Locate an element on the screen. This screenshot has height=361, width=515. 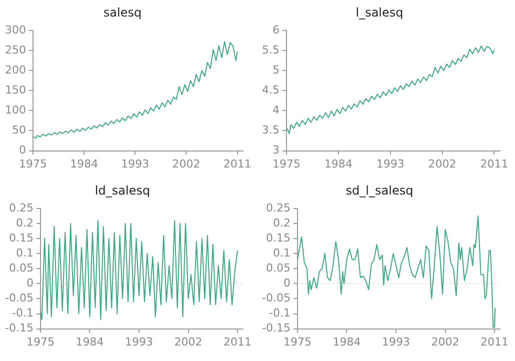
y-tick-label: 100 is located at coordinates (15, 110).